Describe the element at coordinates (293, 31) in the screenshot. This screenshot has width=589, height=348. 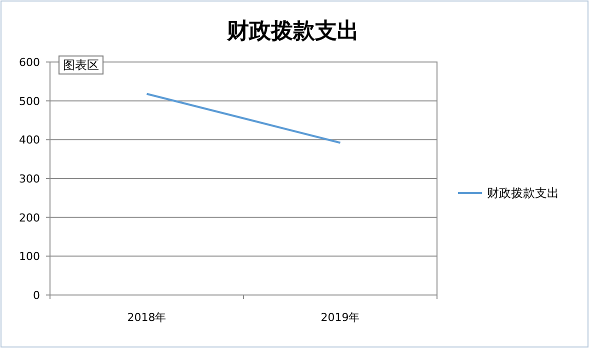
I see `title: 财政拨款支出` at that location.